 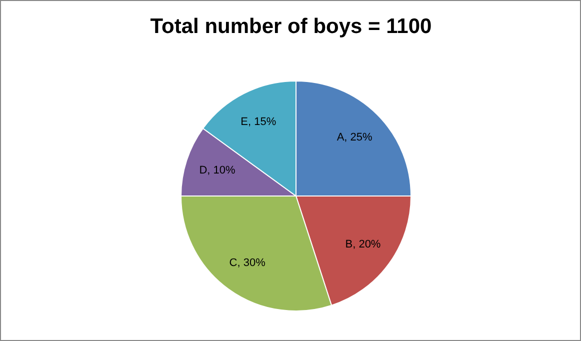 I want to click on slice-label: A, 25%, so click(x=354, y=137).